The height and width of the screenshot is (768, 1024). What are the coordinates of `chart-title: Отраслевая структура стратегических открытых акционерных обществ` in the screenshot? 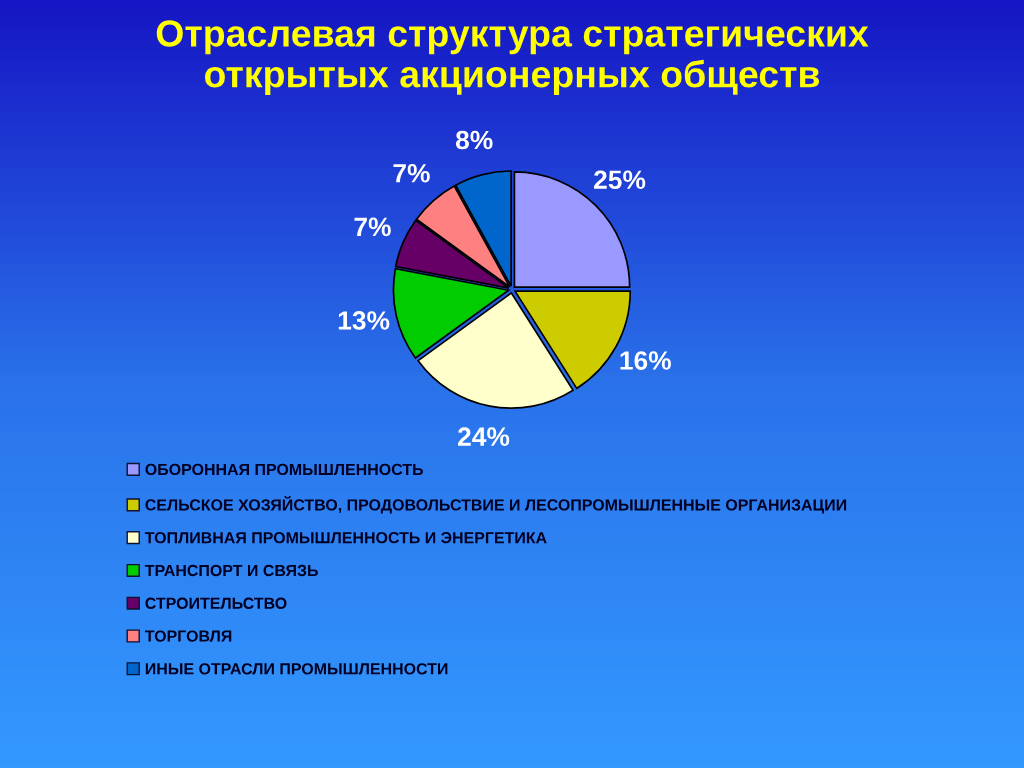 It's located at (512, 57).